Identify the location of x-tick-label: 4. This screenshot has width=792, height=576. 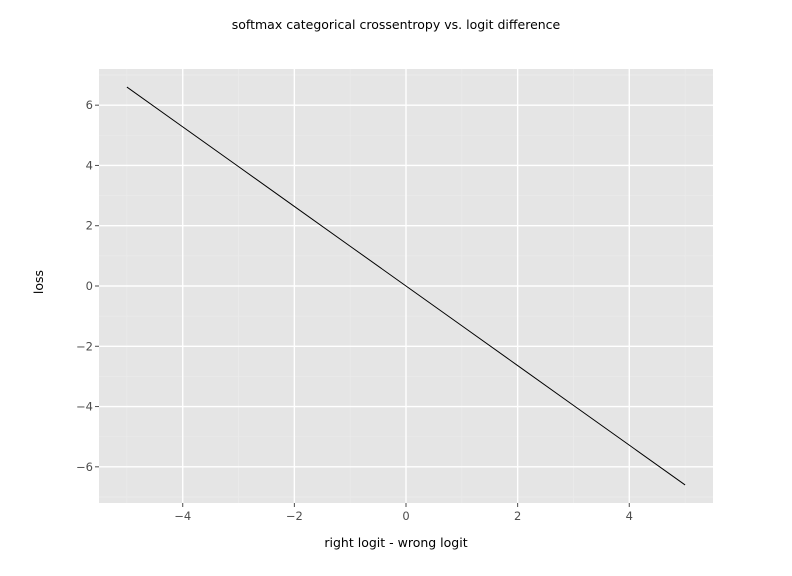
(629, 516).